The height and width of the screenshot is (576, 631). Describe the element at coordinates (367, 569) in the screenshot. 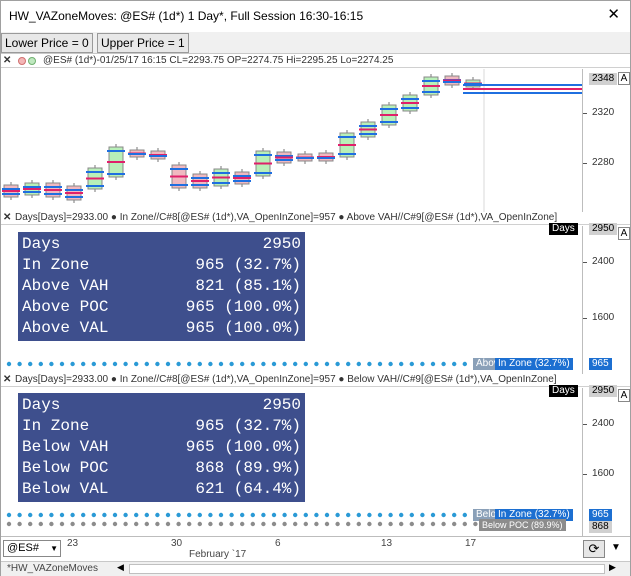

I see `horizontal-scrollbar` at that location.